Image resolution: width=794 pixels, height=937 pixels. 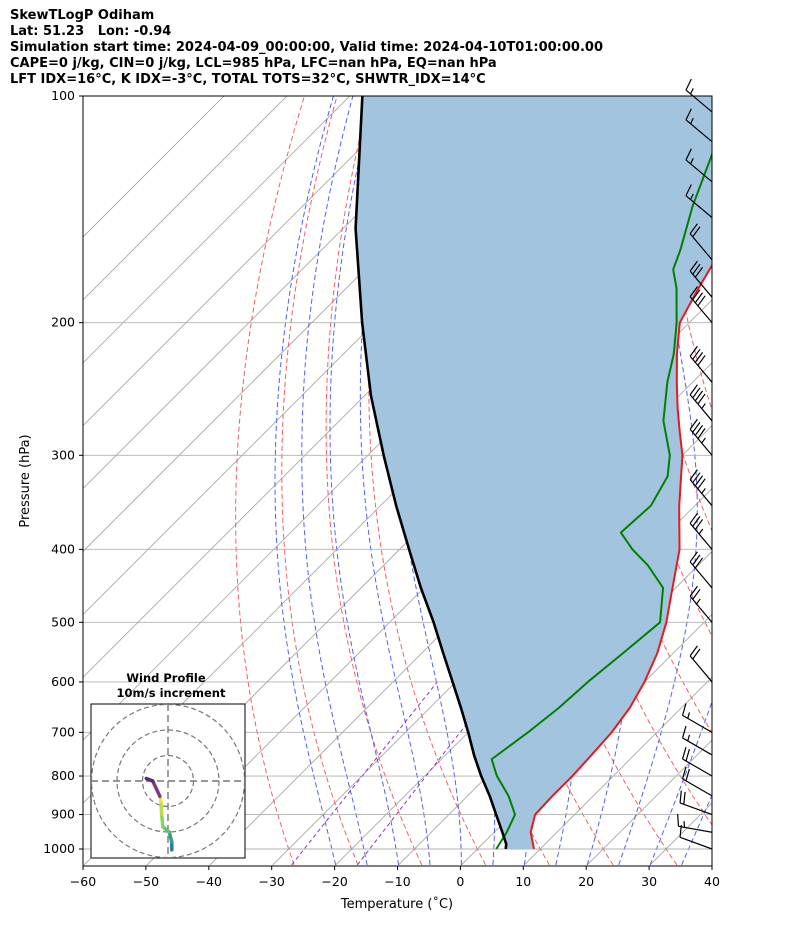 What do you see at coordinates (395, 877) in the screenshot?
I see `x-axis-ticks: −60 −50 −40 −30 −20 −10 0 10 20 30 40` at bounding box center [395, 877].